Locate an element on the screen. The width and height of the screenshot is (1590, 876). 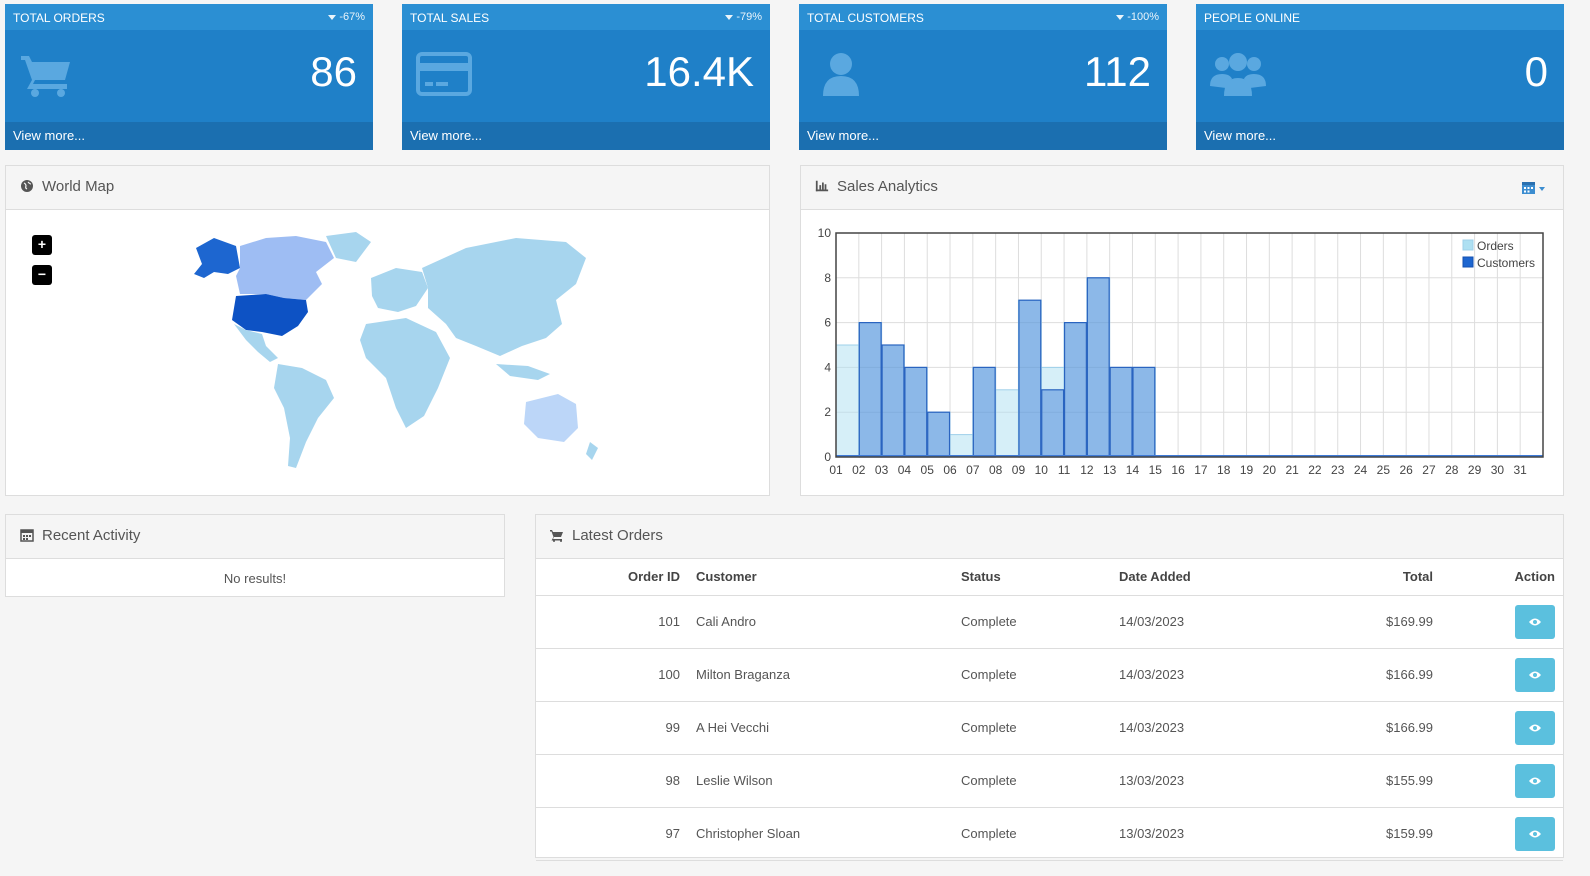
x-tick-label: 25 is located at coordinates (1384, 470).